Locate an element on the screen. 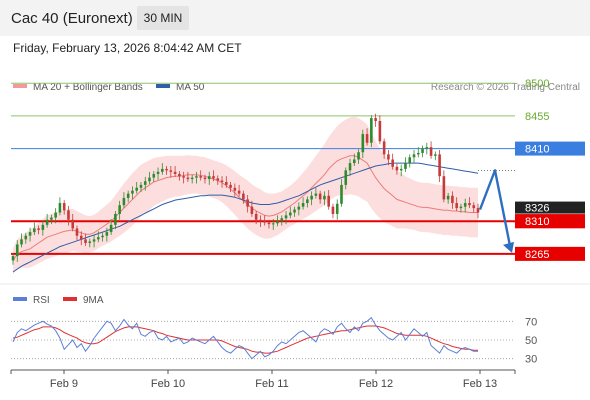  forecast-arrow-line is located at coordinates (495, 208).